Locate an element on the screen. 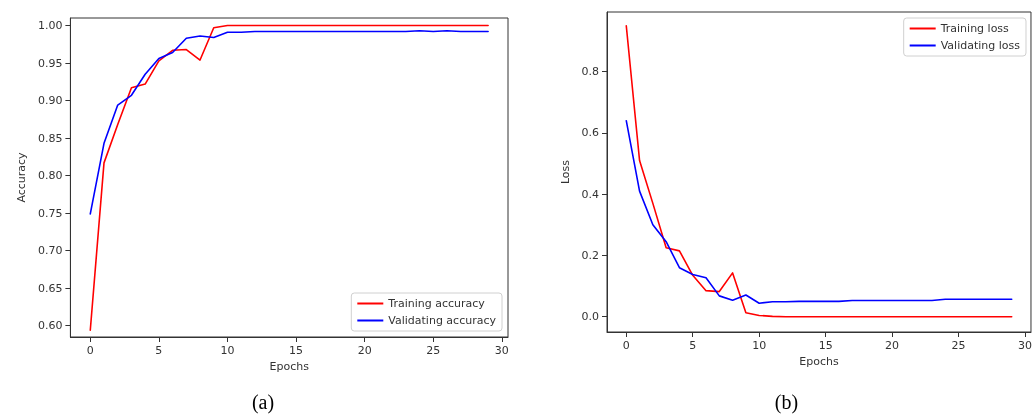  y-tick-label: 0.60 is located at coordinates (50, 326).